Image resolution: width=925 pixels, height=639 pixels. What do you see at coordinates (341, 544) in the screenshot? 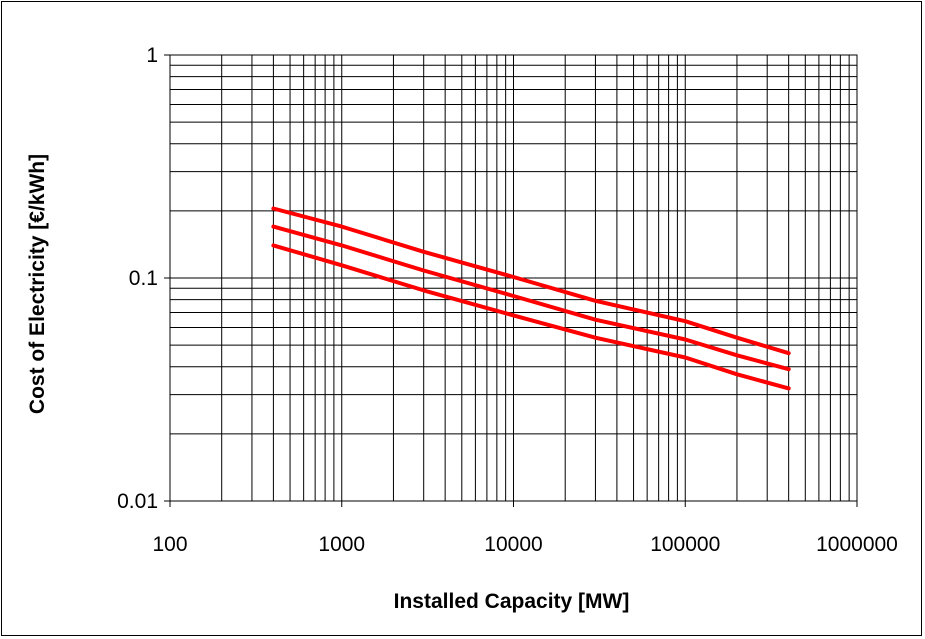
I see `x-tick-label: 1000` at bounding box center [341, 544].